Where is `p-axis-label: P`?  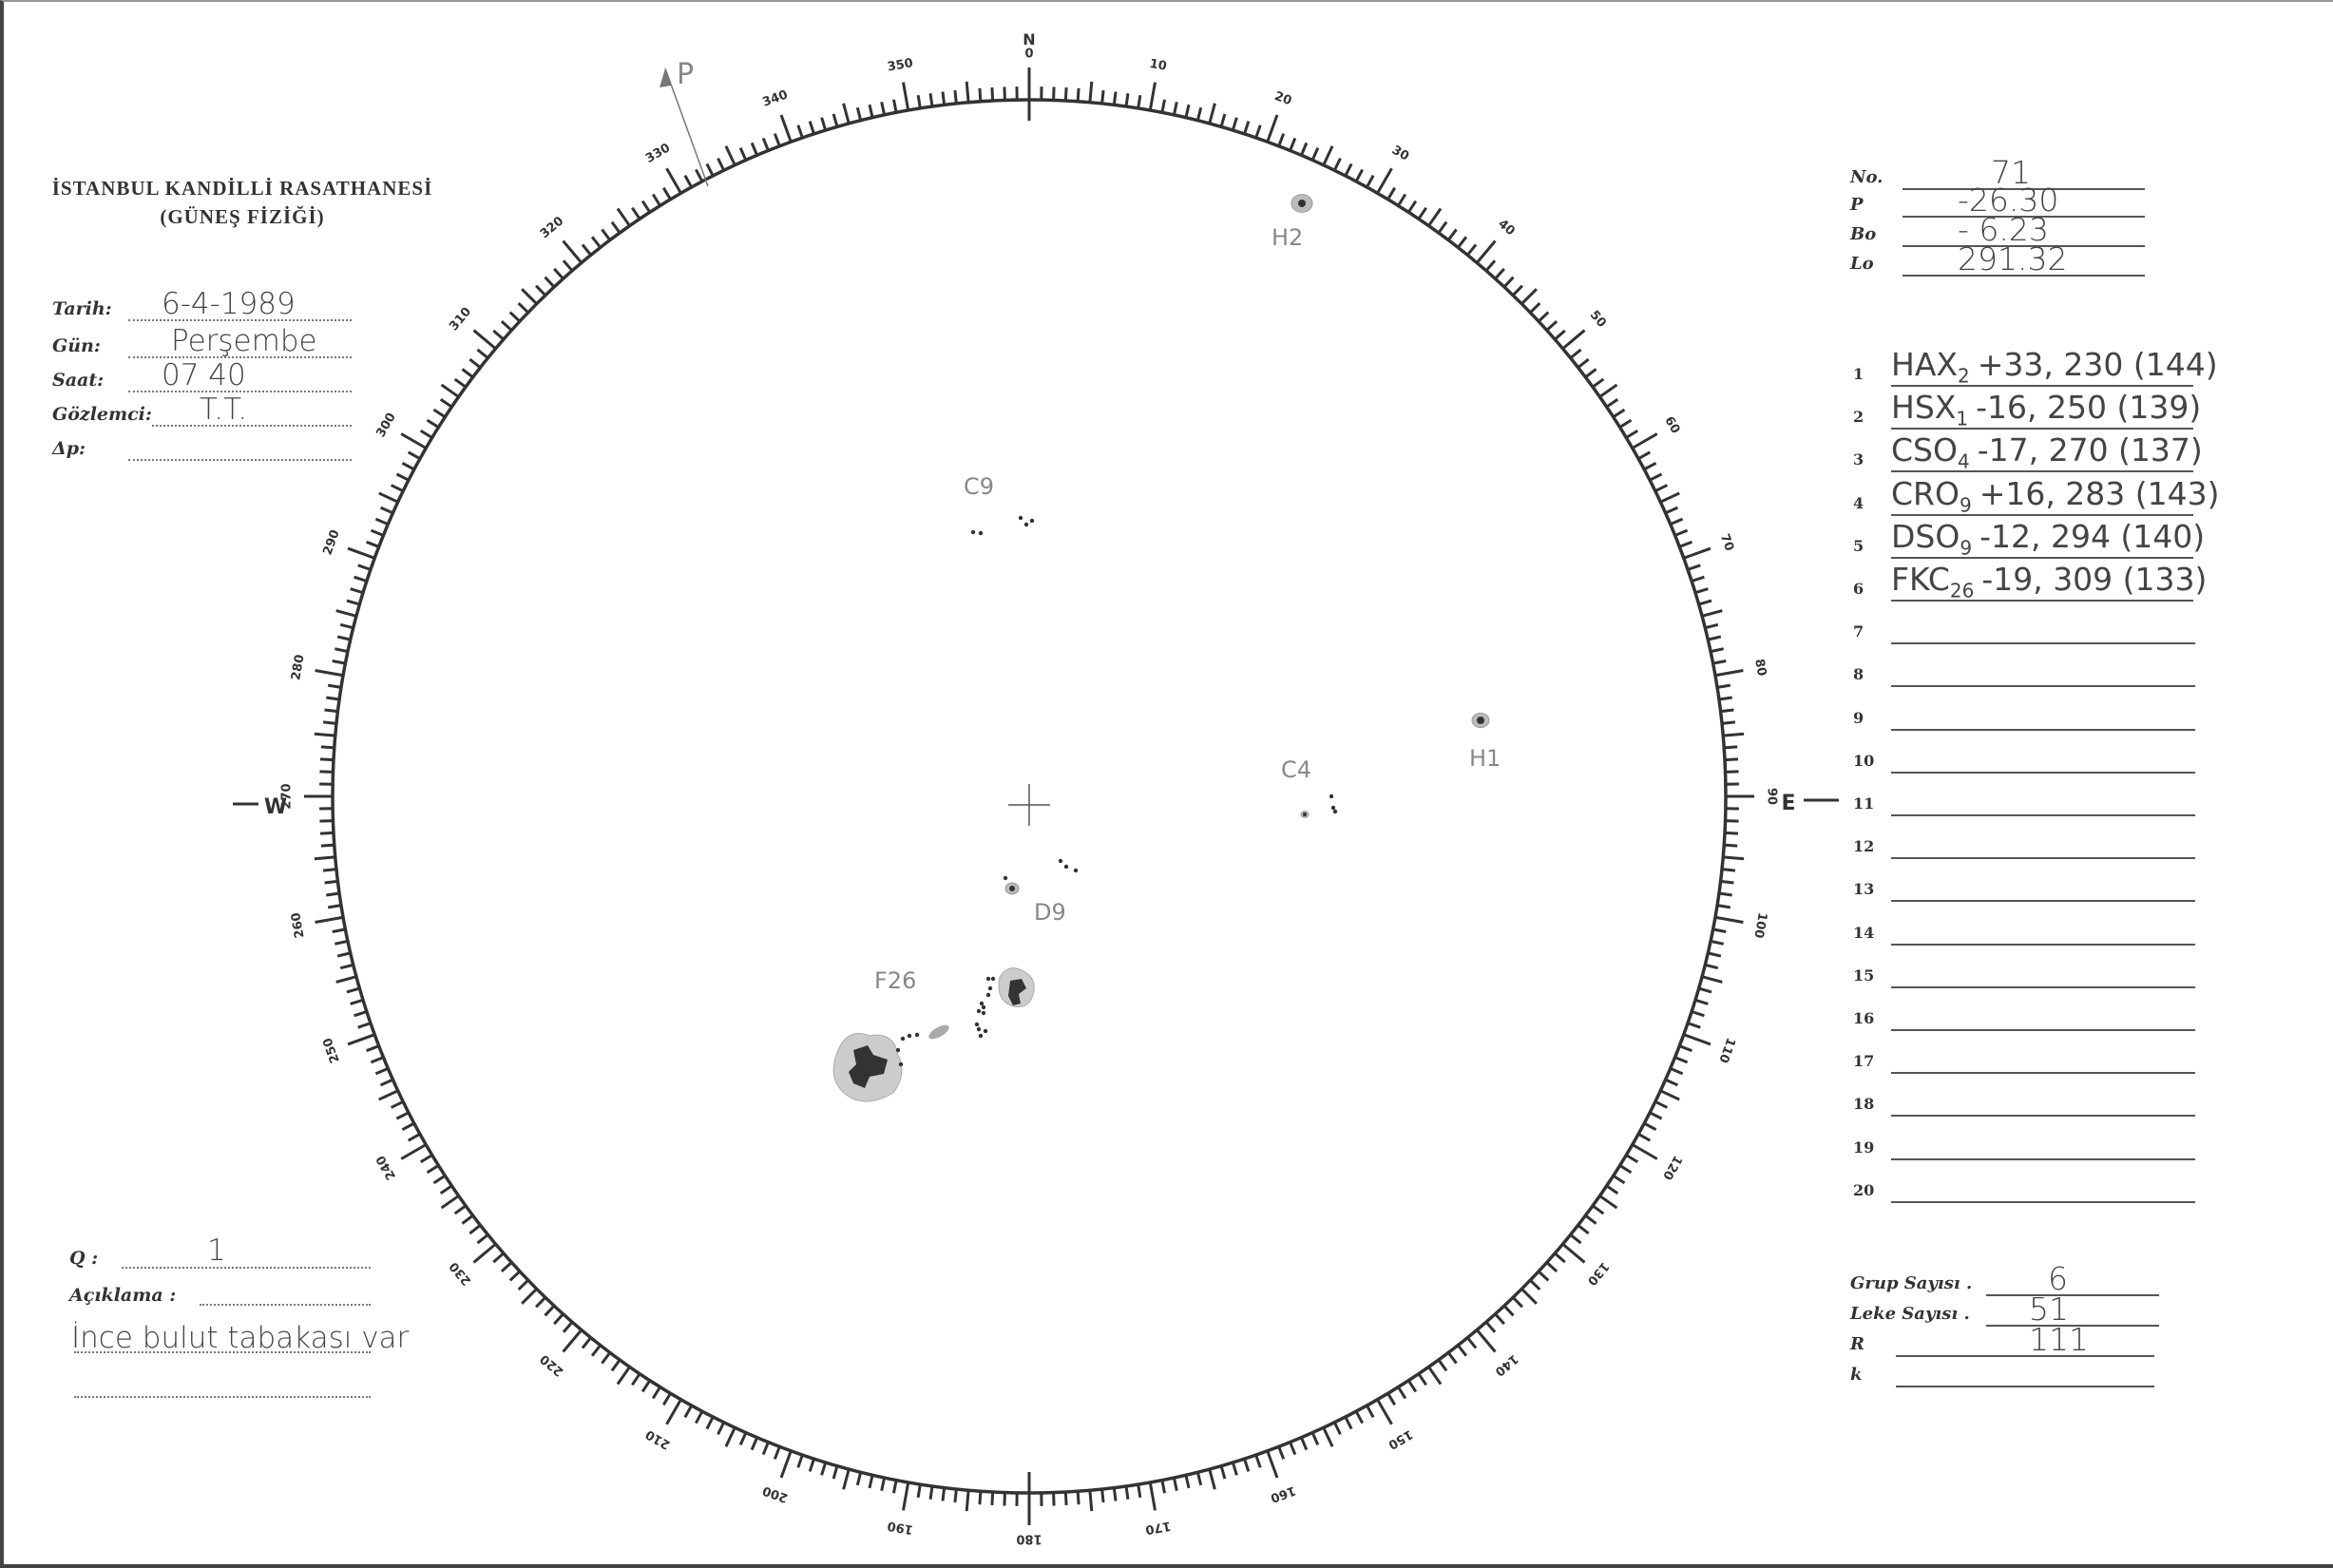
p-axis-label: P is located at coordinates (686, 74).